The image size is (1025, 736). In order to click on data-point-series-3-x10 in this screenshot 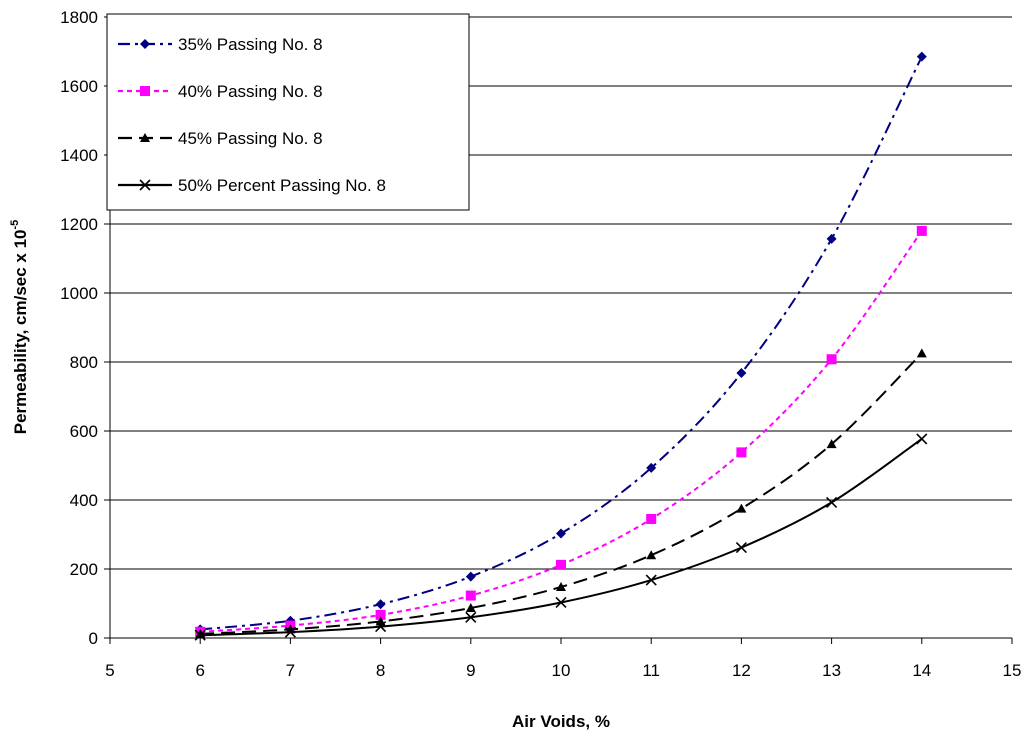, I will do `click(561, 586)`.